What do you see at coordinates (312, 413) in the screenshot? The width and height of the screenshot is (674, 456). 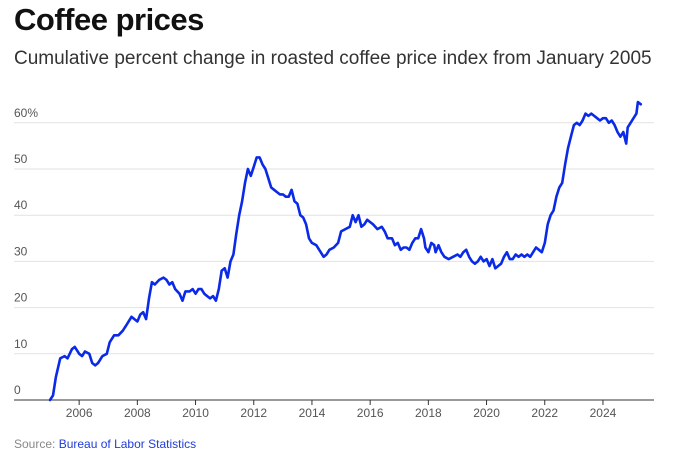 I see `x-tick-label: 2014` at bounding box center [312, 413].